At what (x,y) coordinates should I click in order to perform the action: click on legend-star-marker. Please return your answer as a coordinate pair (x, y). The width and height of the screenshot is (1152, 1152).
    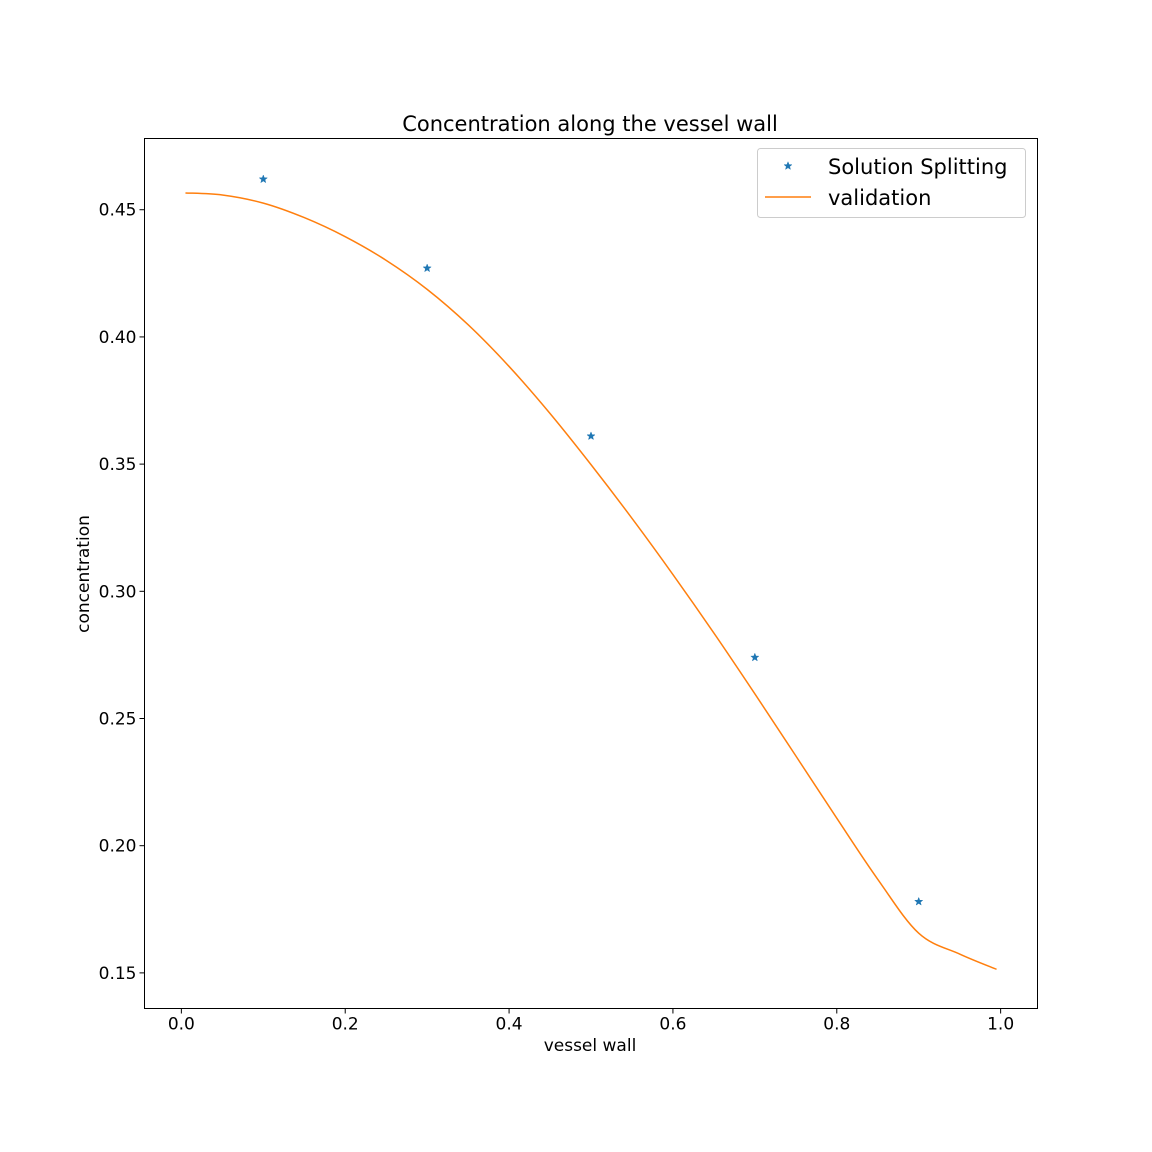
    Looking at the image, I should click on (788, 165).